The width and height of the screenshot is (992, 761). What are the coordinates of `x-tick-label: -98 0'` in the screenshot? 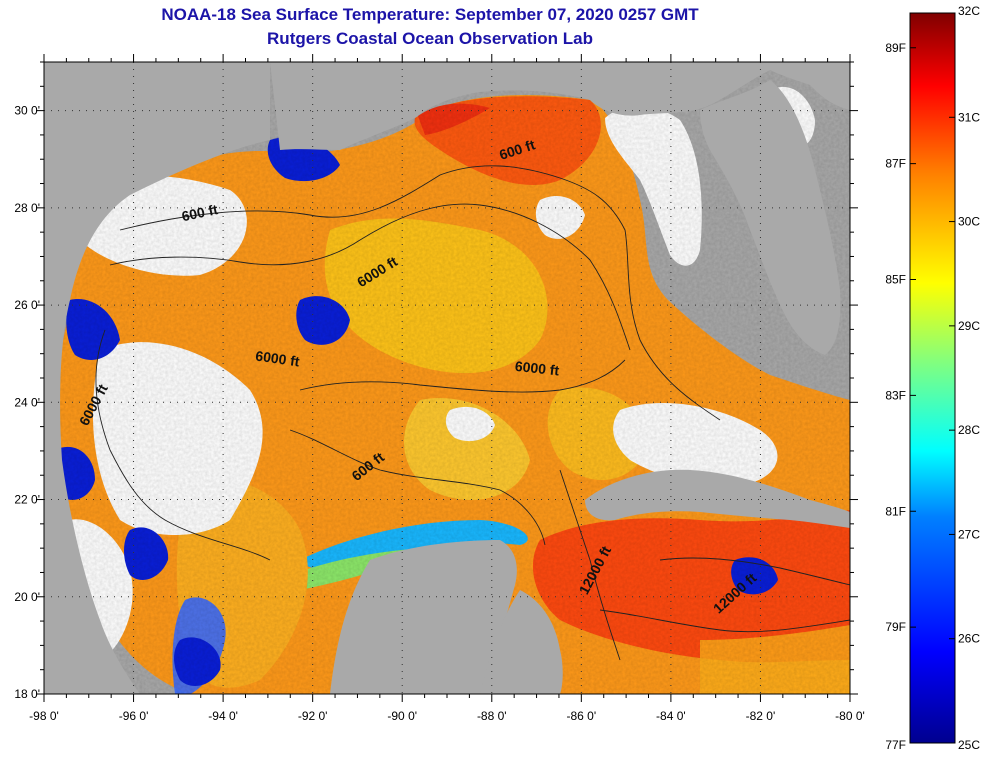 It's located at (44, 716).